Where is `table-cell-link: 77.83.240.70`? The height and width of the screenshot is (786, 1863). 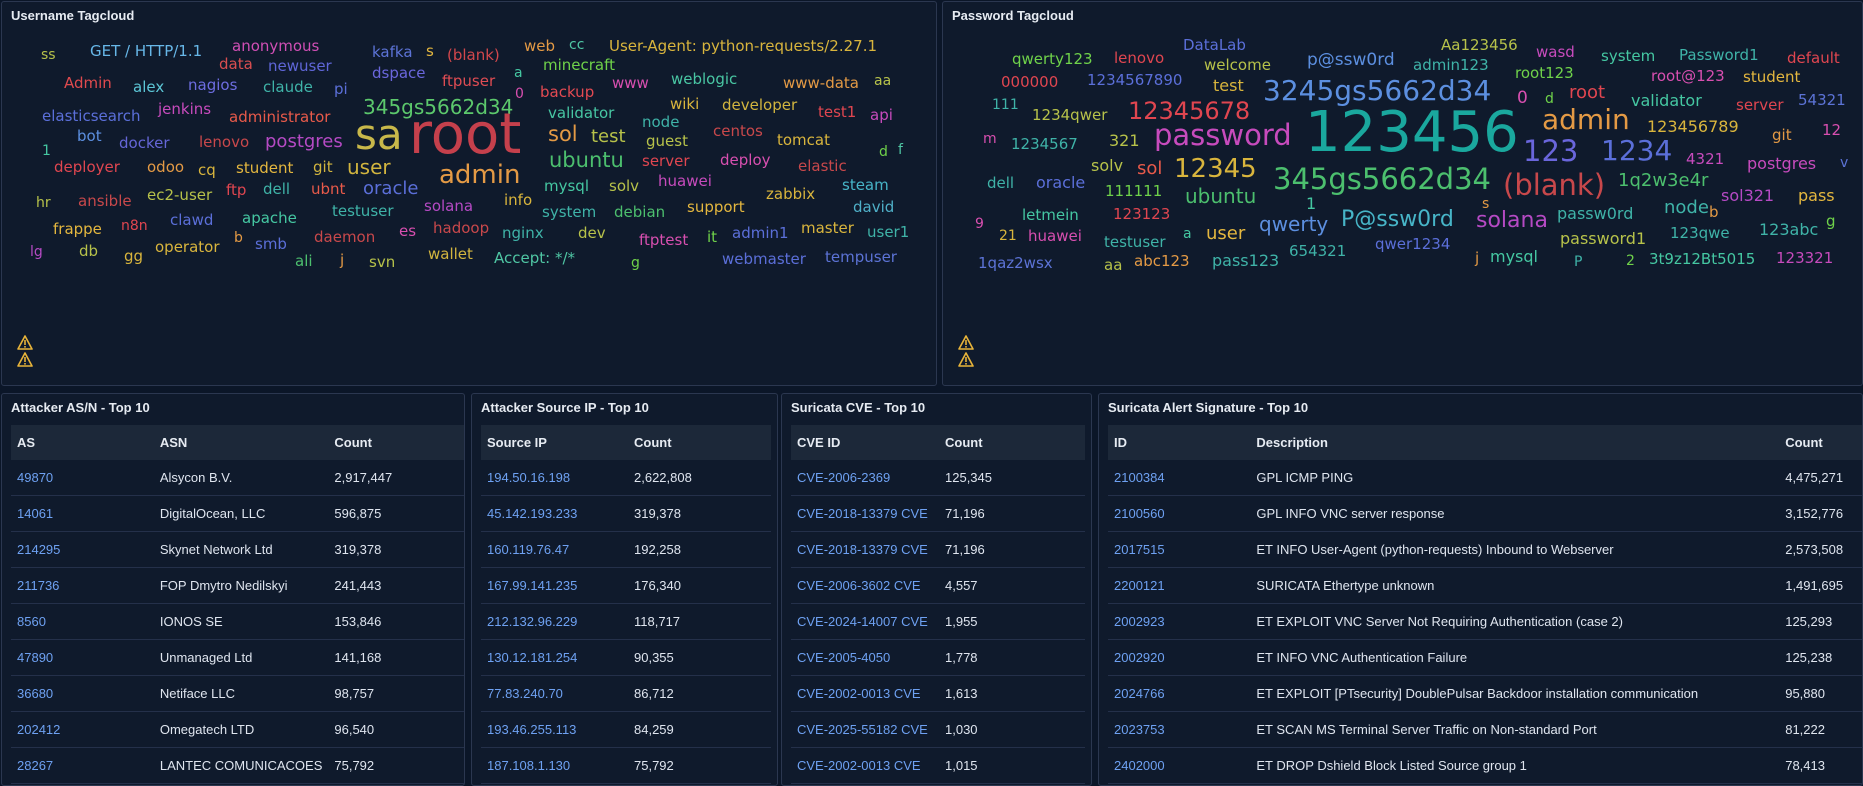 table-cell-link: 77.83.240.70 is located at coordinates (554, 693).